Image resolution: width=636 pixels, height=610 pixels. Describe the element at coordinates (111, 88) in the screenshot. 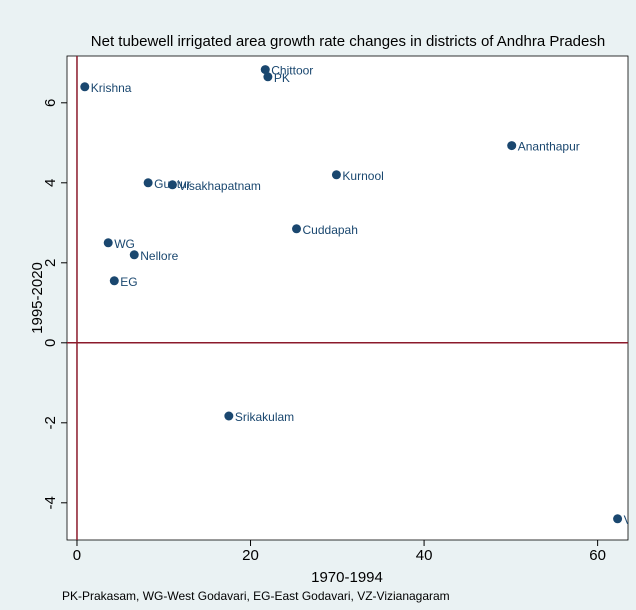

I see `point-label: Krishna` at that location.